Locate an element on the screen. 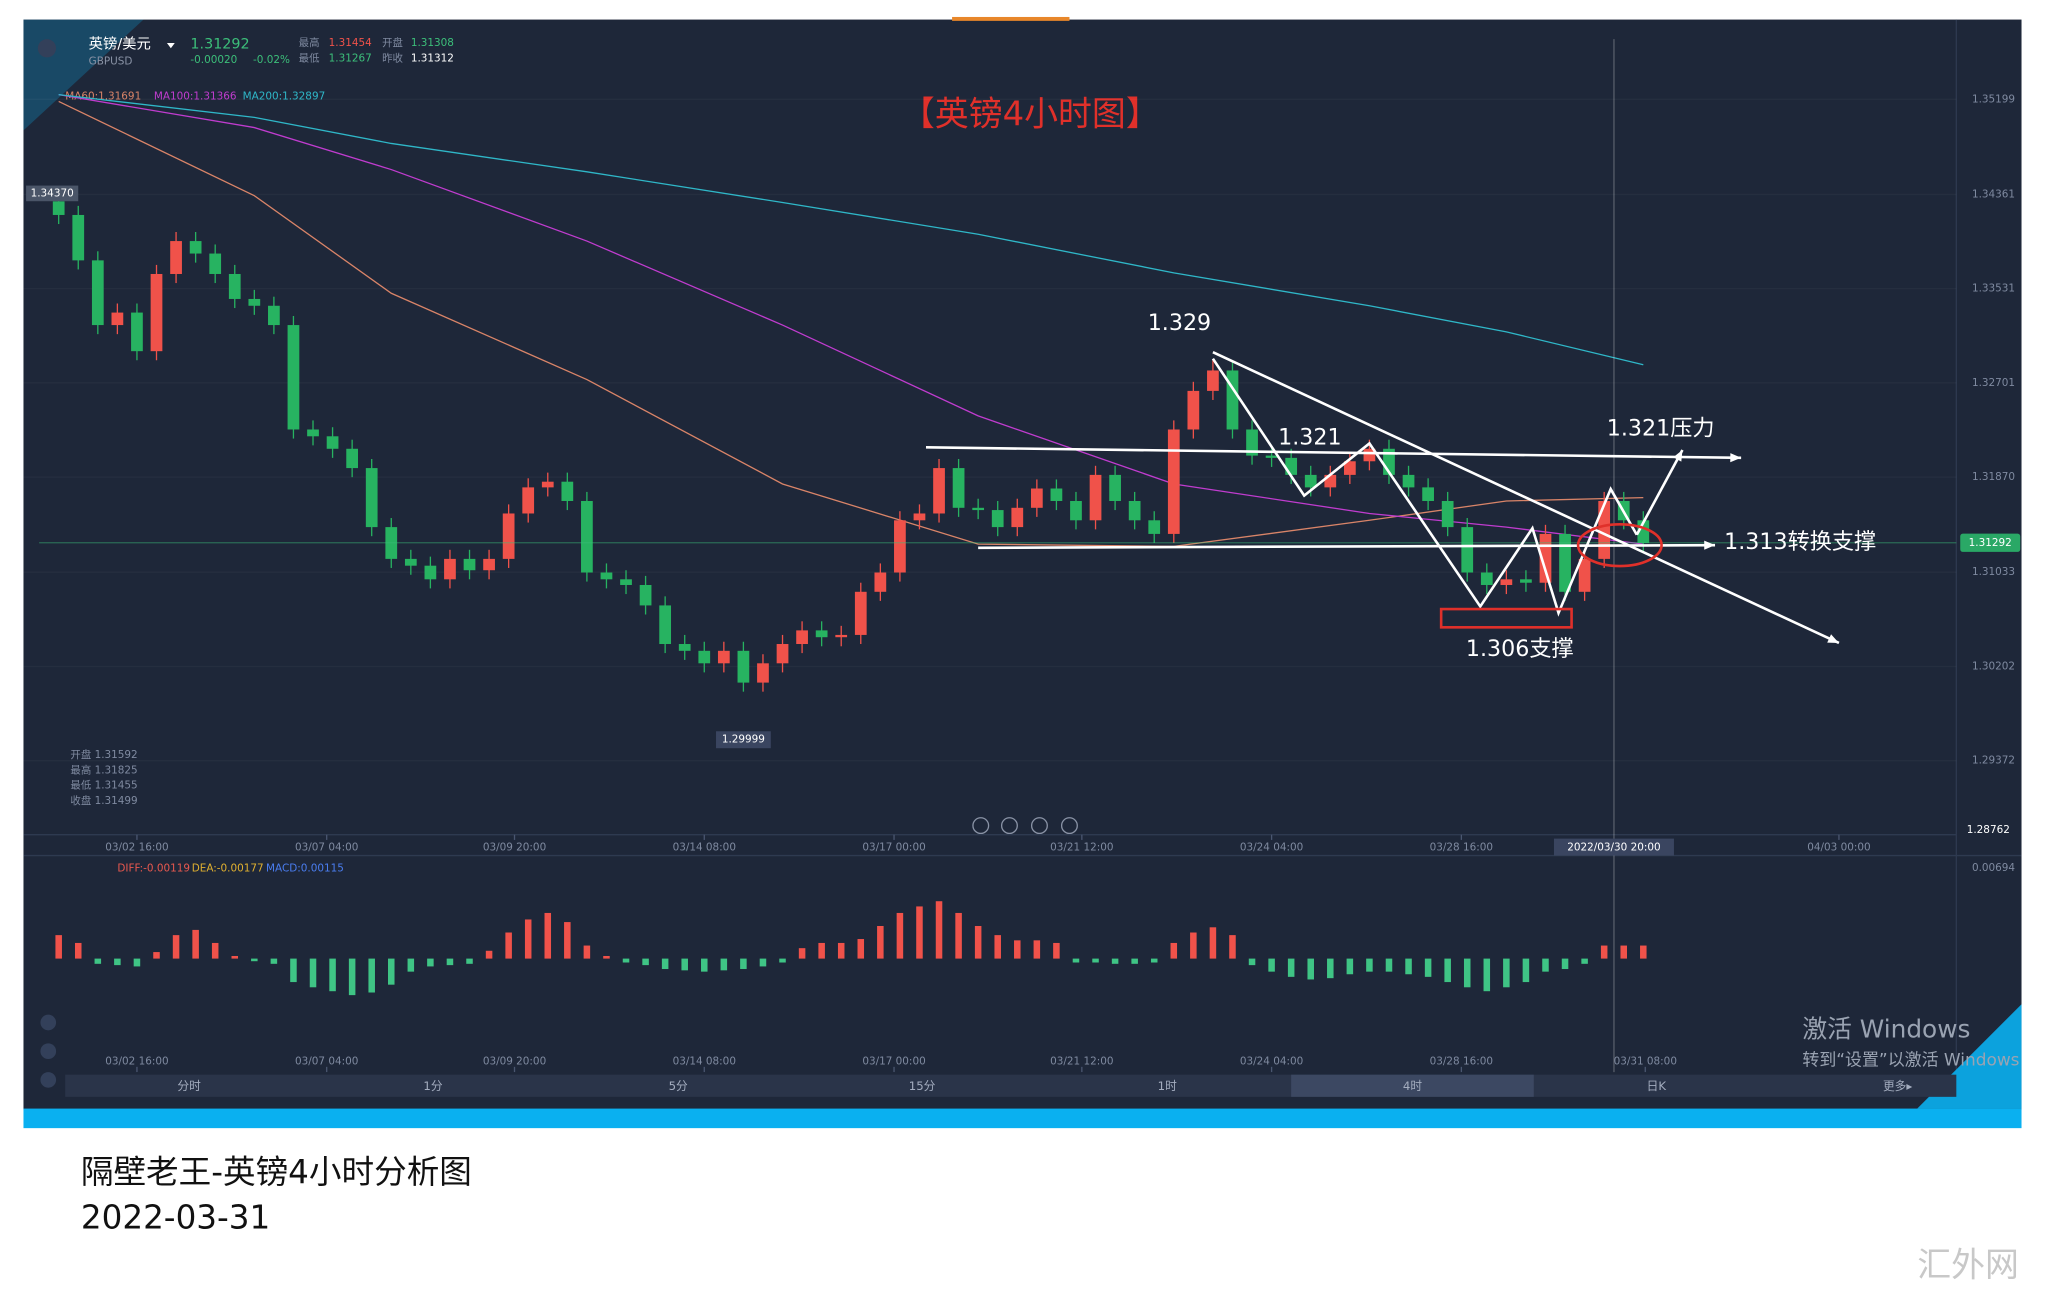 The height and width of the screenshot is (1299, 2045). annotation: 1.306支撑 is located at coordinates (1520, 649).